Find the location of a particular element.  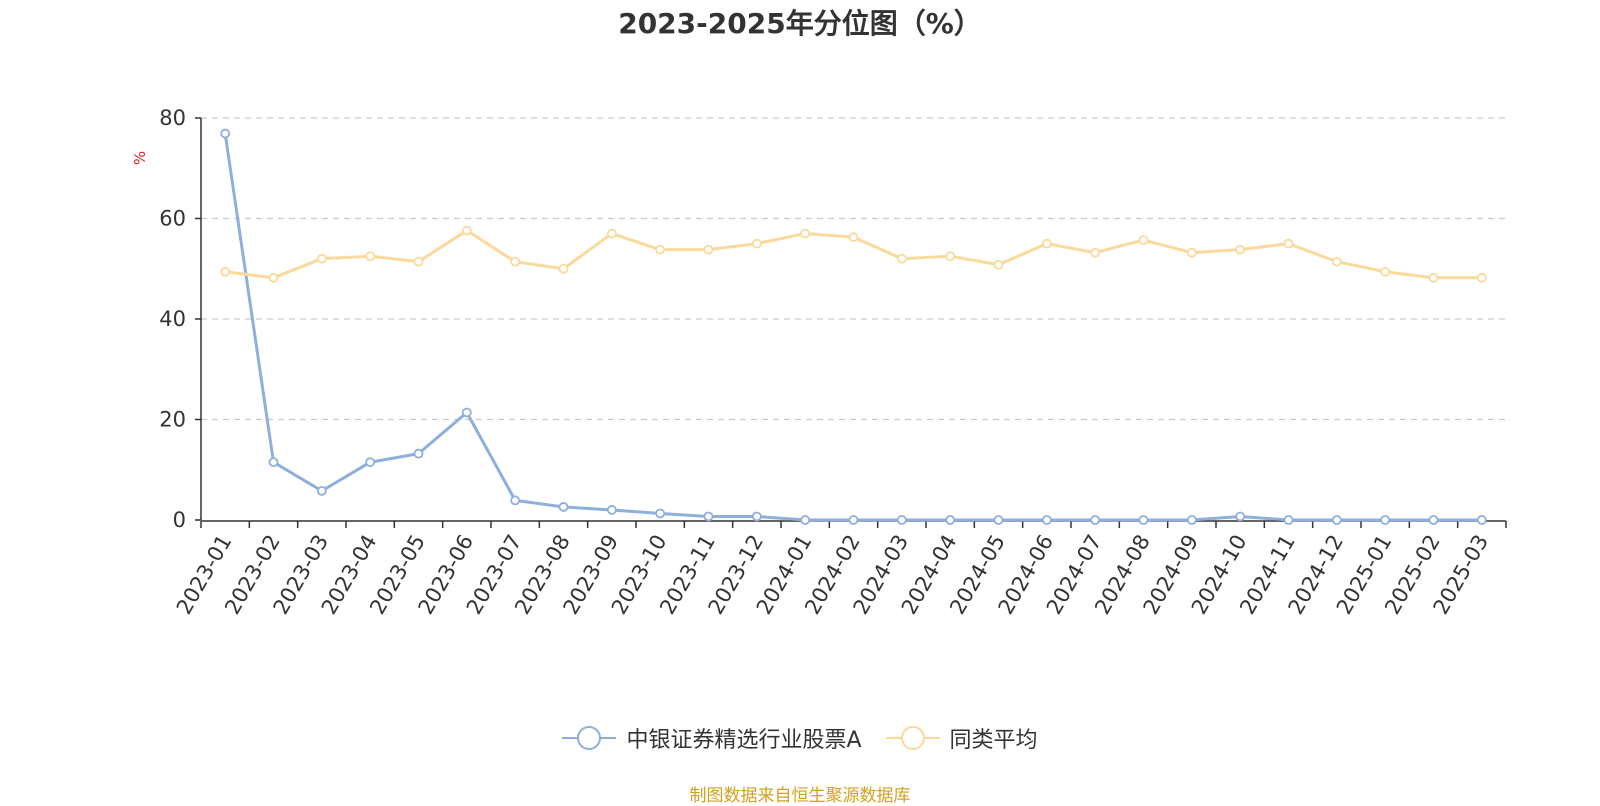

y-tick-label: 40 is located at coordinates (172, 319).